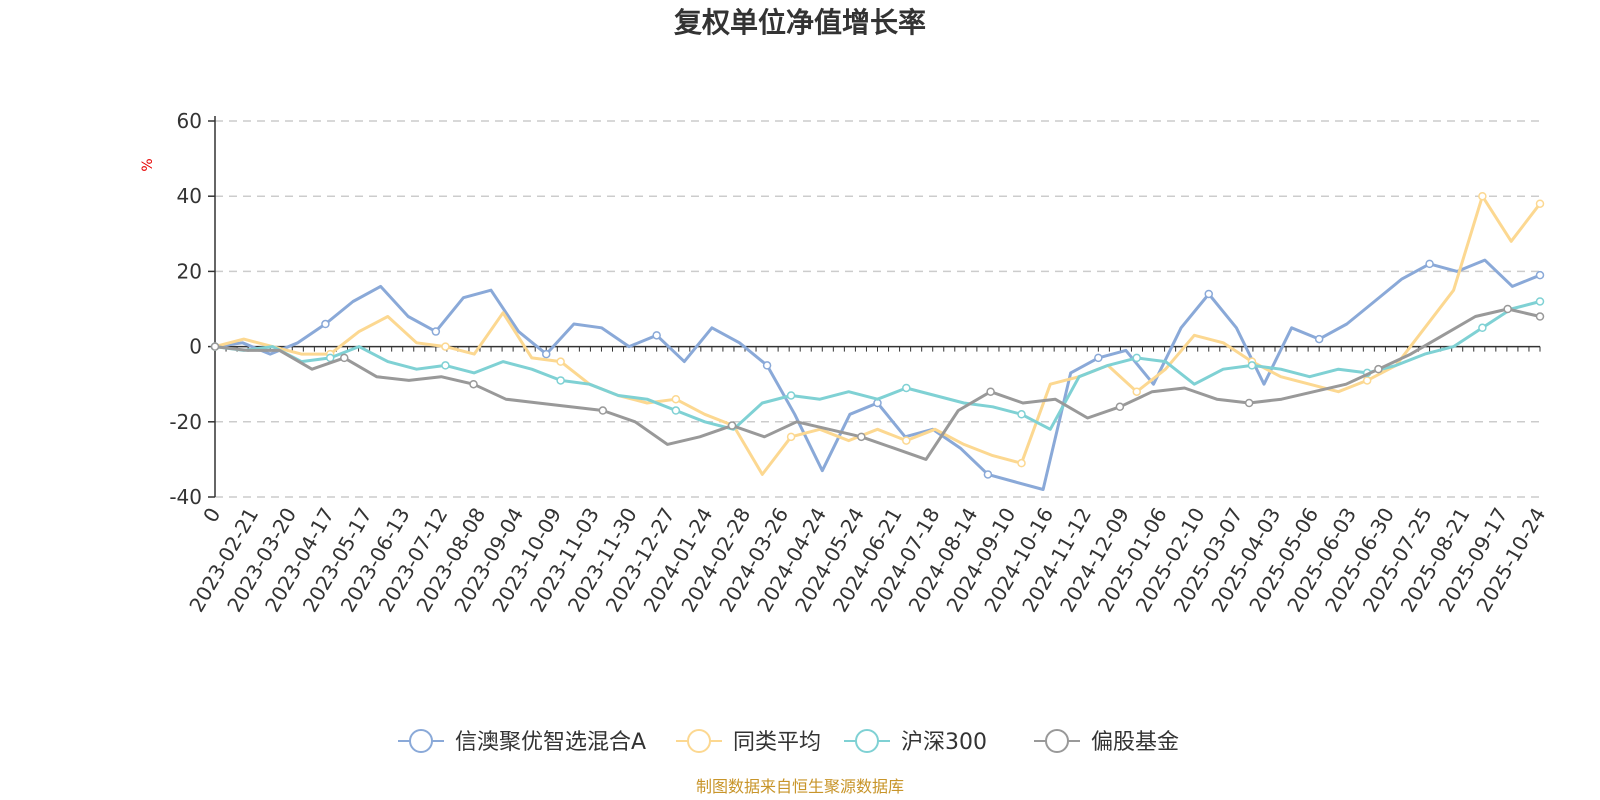  I want to click on legend: 信澳聚优智选混合A 同类平均 沪深300 偏股基金, so click(788, 742).